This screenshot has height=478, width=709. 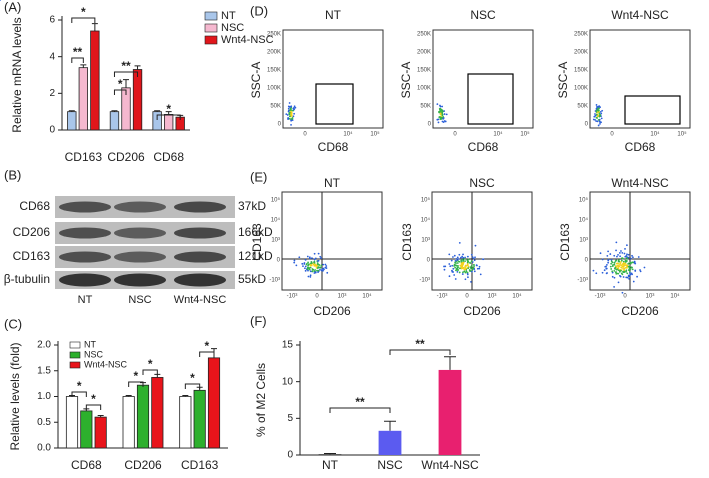 What do you see at coordinates (200, 465) in the screenshot?
I see `x-tick-label: CD163` at bounding box center [200, 465].